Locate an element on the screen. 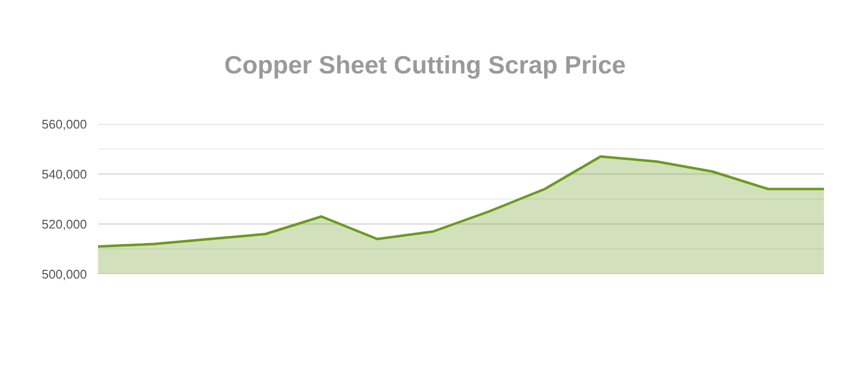 The image size is (850, 370). chart-title: Copper Sheet Cutting Scrap Price is located at coordinates (425, 67).